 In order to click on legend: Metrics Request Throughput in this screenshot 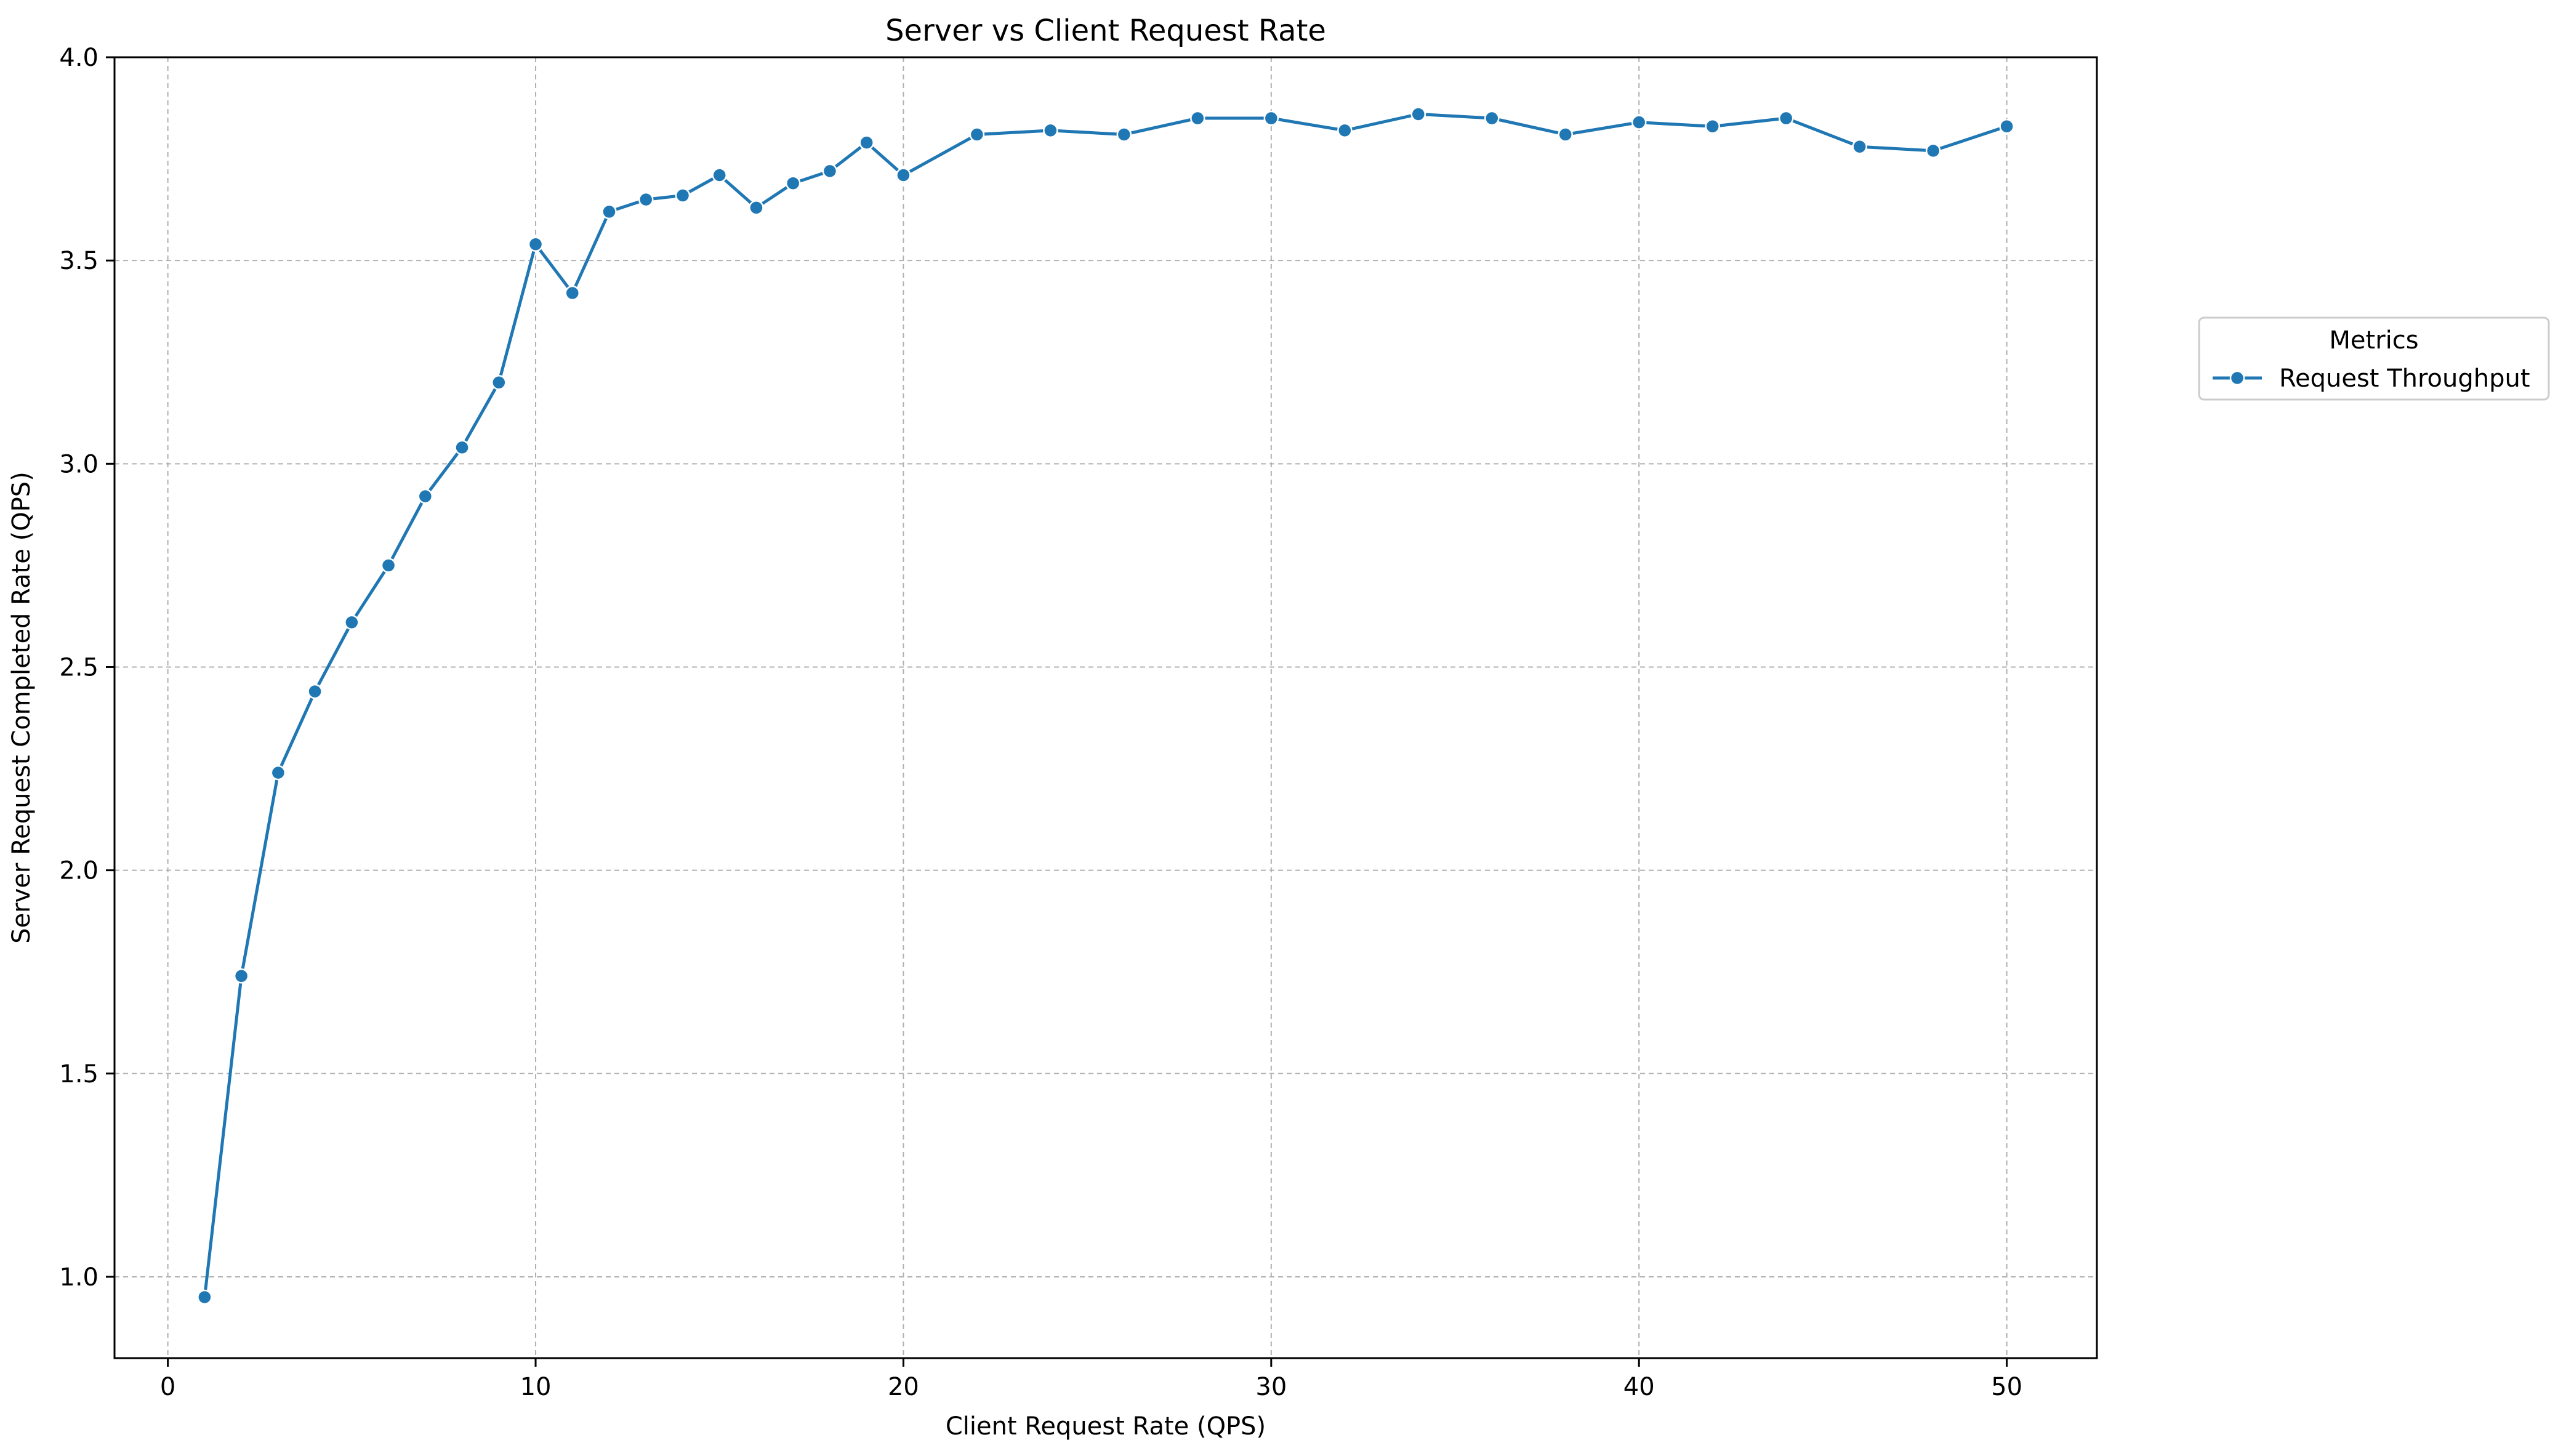, I will do `click(2374, 358)`.